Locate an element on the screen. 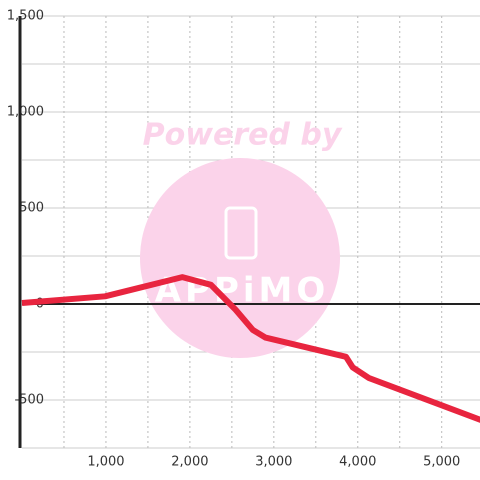  watermark-text: Powered by is located at coordinates (243, 135).